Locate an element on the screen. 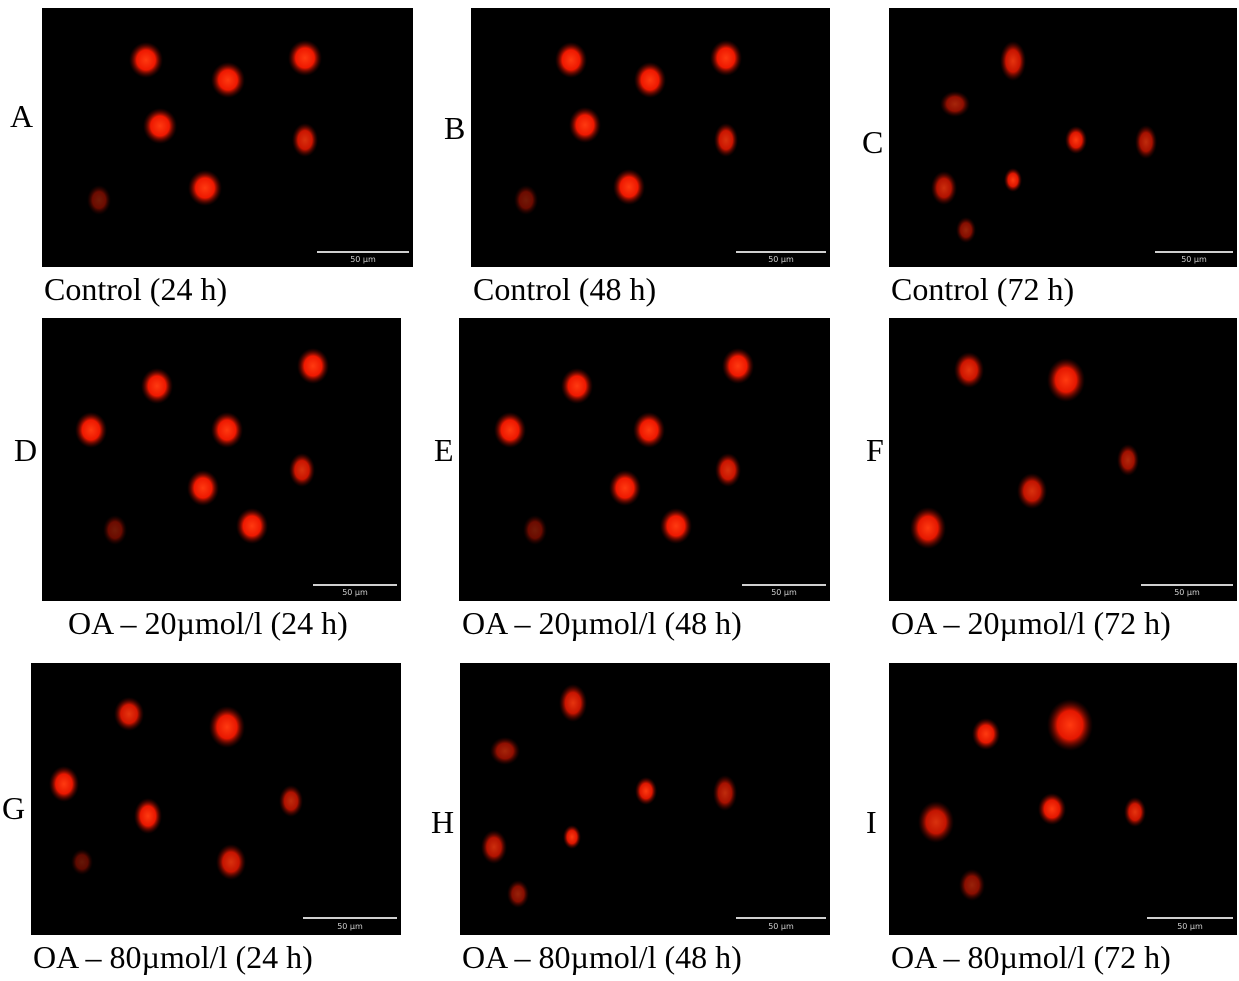  caption-f: OA – 20µmol/l (72 h) is located at coordinates (1031, 623).